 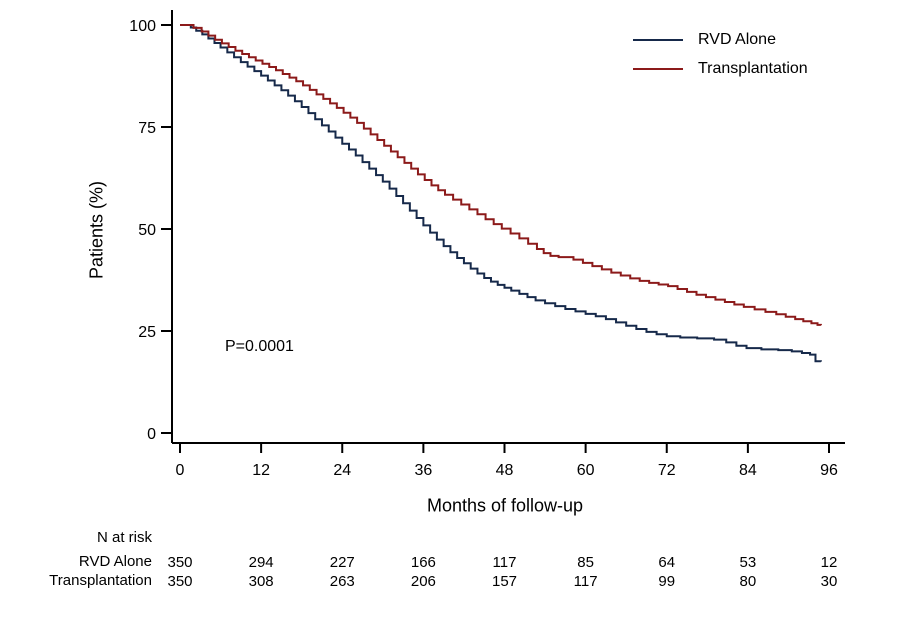 I want to click on legend-label-transplantation: Transplantation, so click(x=753, y=68).